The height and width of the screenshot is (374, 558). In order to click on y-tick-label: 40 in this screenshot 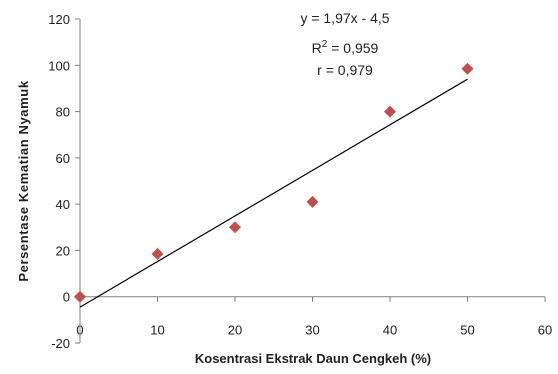, I will do `click(63, 204)`.